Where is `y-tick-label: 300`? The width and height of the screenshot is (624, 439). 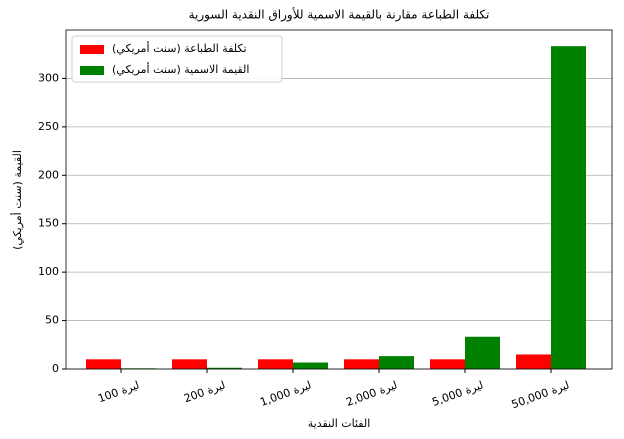 y-tick-label: 300 is located at coordinates (48, 77).